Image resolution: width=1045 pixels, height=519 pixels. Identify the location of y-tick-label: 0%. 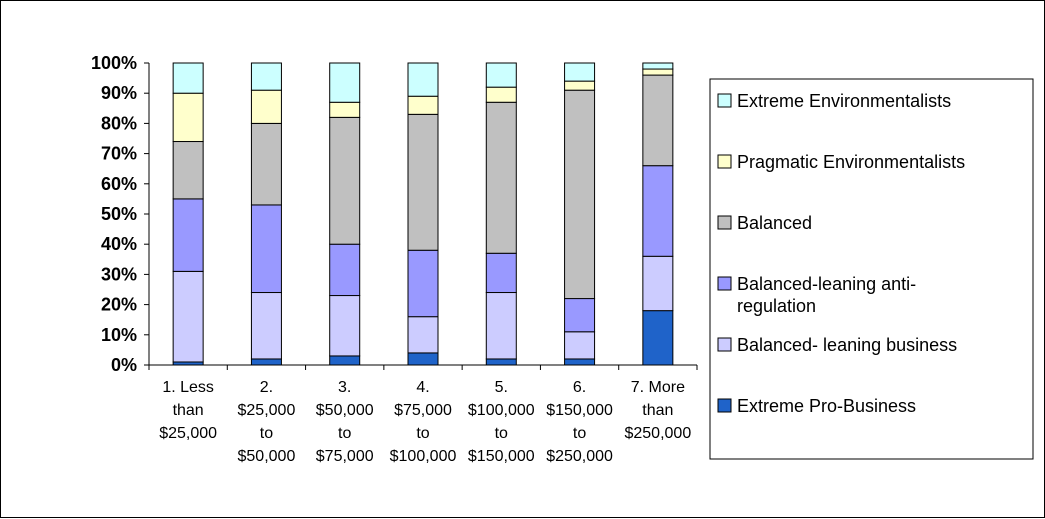
(124, 365).